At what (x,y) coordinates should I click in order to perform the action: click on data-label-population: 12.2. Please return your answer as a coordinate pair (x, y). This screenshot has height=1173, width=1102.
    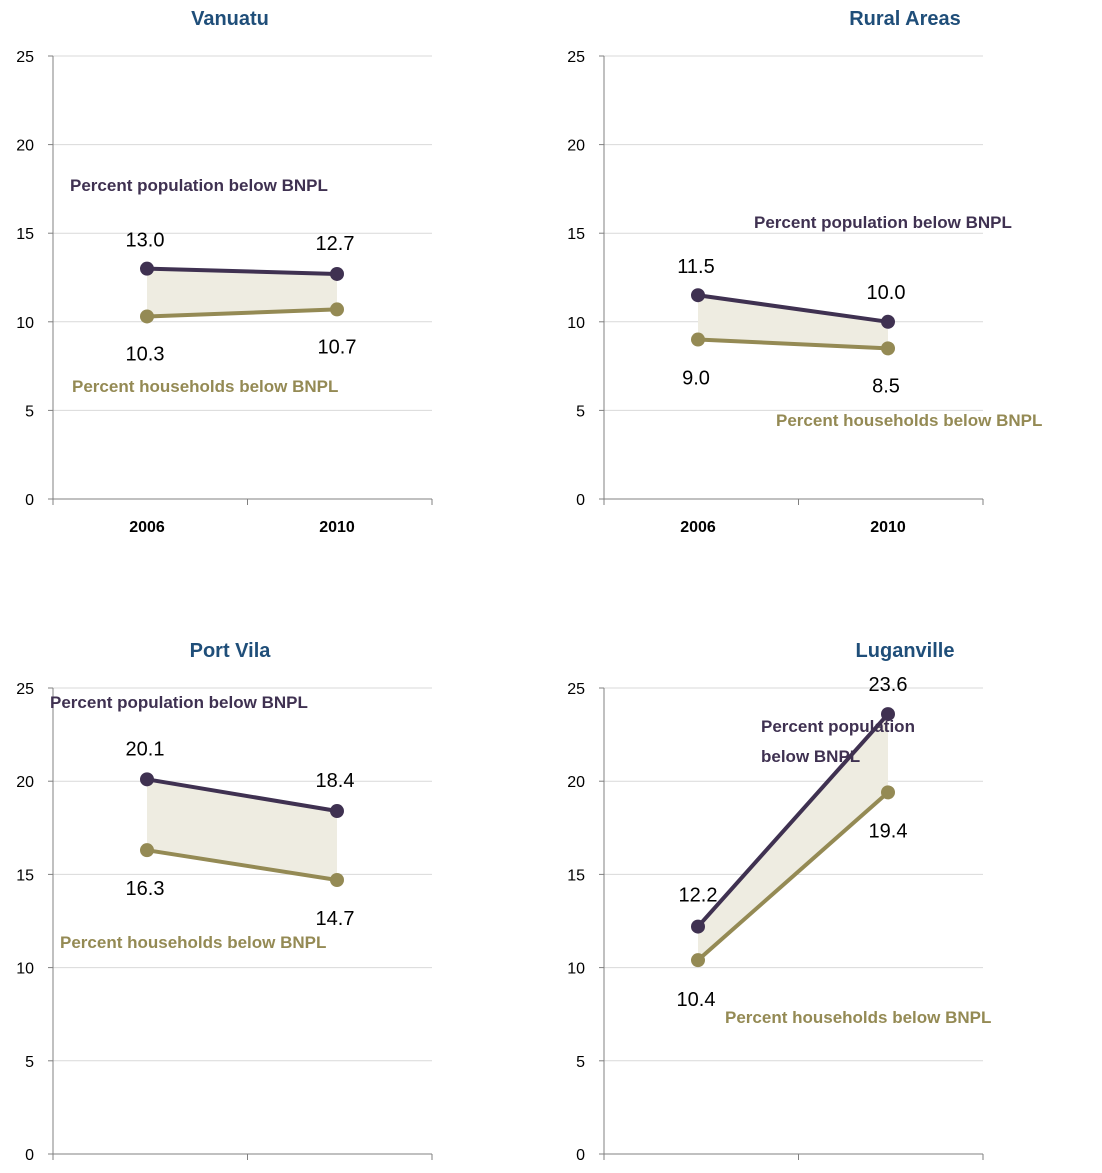
    Looking at the image, I should click on (698, 896).